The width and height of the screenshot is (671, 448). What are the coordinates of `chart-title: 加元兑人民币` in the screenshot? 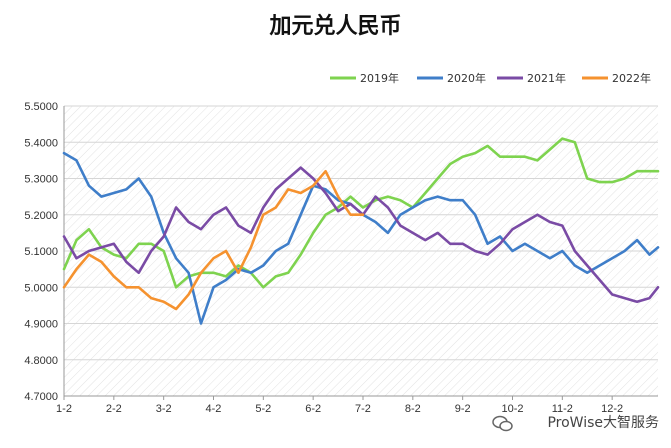 It's located at (335, 26).